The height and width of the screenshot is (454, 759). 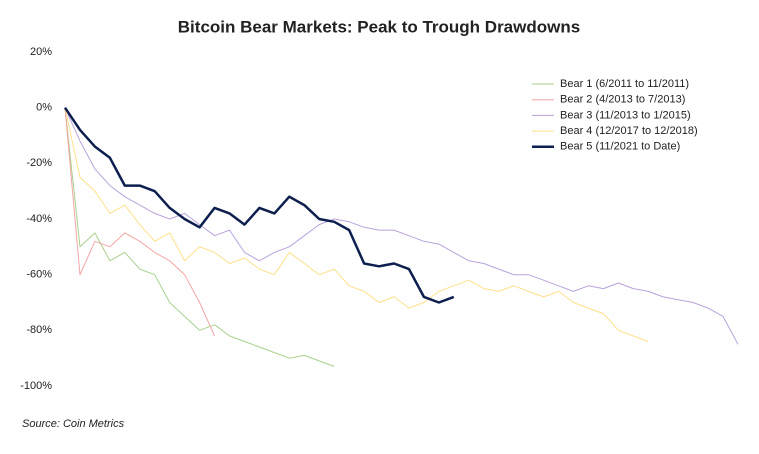 What do you see at coordinates (44, 108) in the screenshot?
I see `y-tick-label: 0%` at bounding box center [44, 108].